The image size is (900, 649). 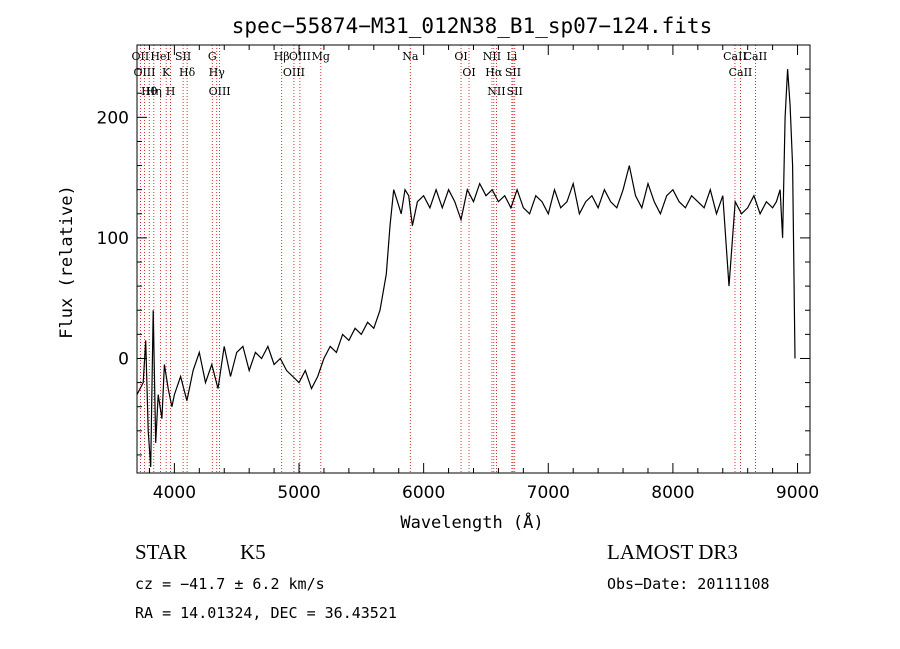 I want to click on x-tick-label-0: 4000, so click(x=174, y=493).